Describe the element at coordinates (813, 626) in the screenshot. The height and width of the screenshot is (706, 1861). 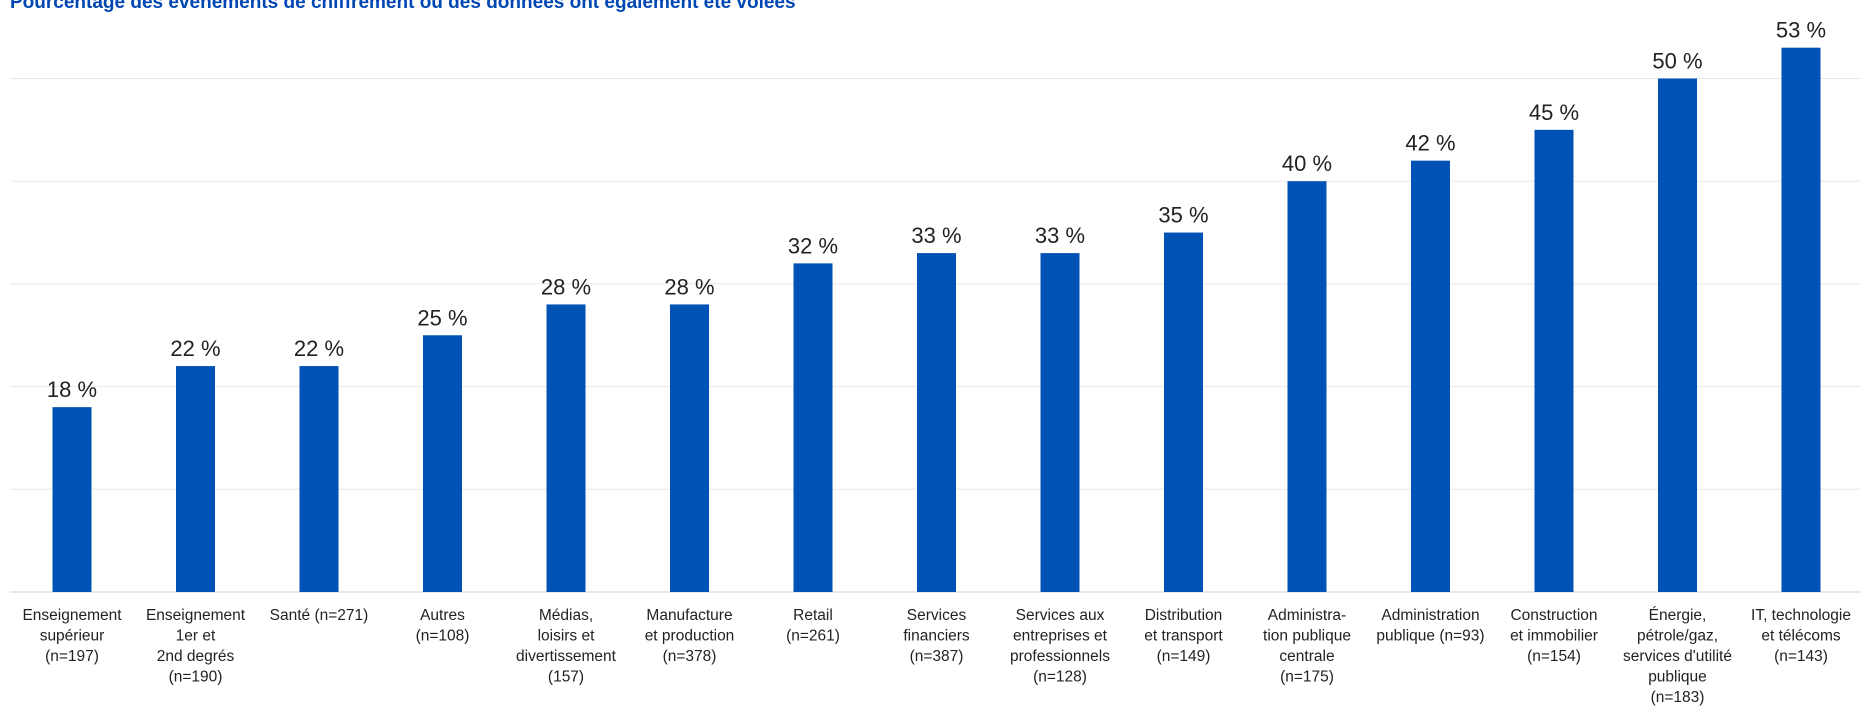
I see `category-label: Retail (n=261)` at that location.